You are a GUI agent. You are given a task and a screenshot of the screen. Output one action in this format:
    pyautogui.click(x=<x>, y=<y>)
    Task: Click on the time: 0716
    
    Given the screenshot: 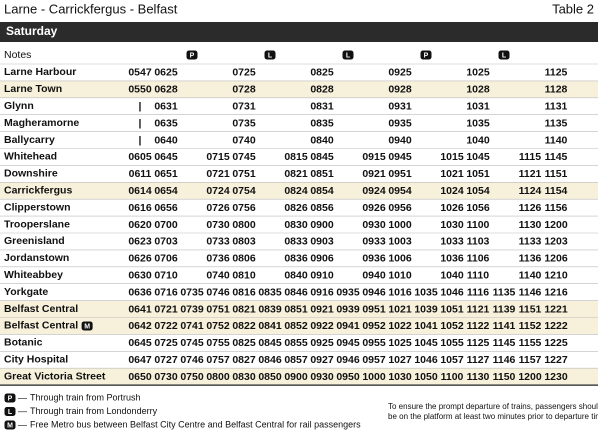 What is the action you would take?
    pyautogui.click(x=166, y=292)
    